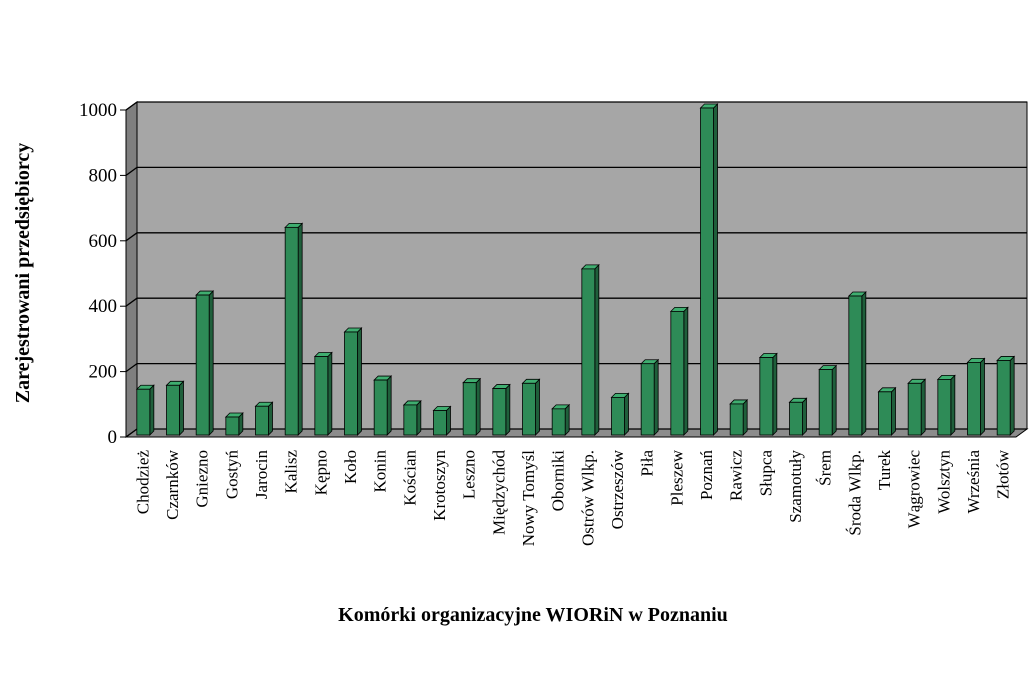  What do you see at coordinates (676, 477) in the screenshot?
I see `x-tick-label: Pleszew` at bounding box center [676, 477].